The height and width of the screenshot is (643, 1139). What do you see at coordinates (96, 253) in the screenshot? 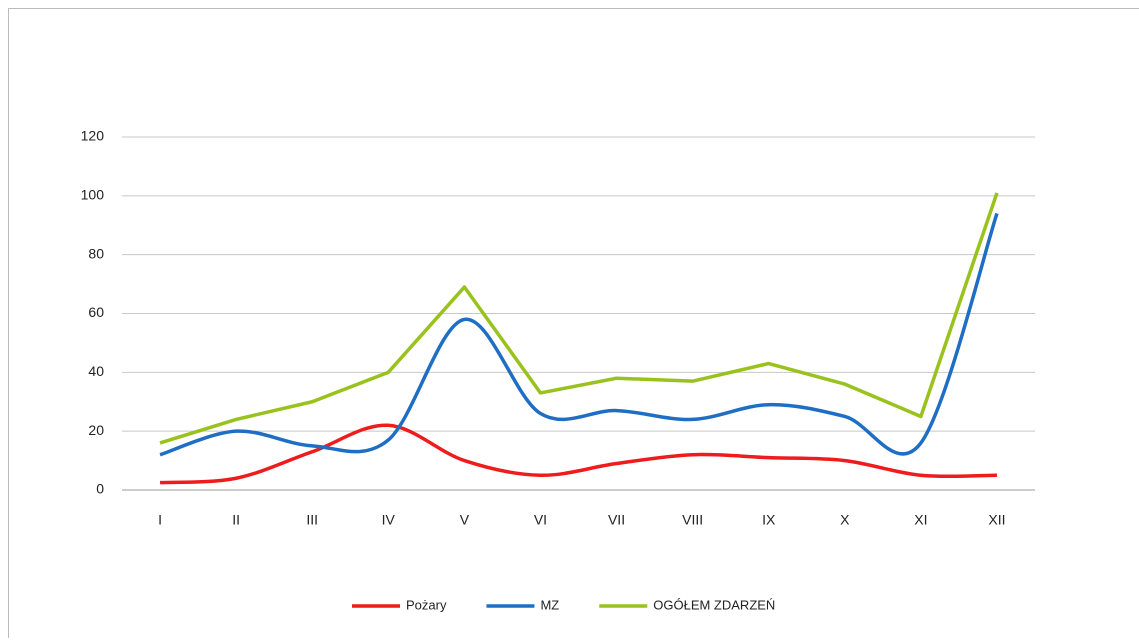
I see `y-tick-label: 80` at bounding box center [96, 253].